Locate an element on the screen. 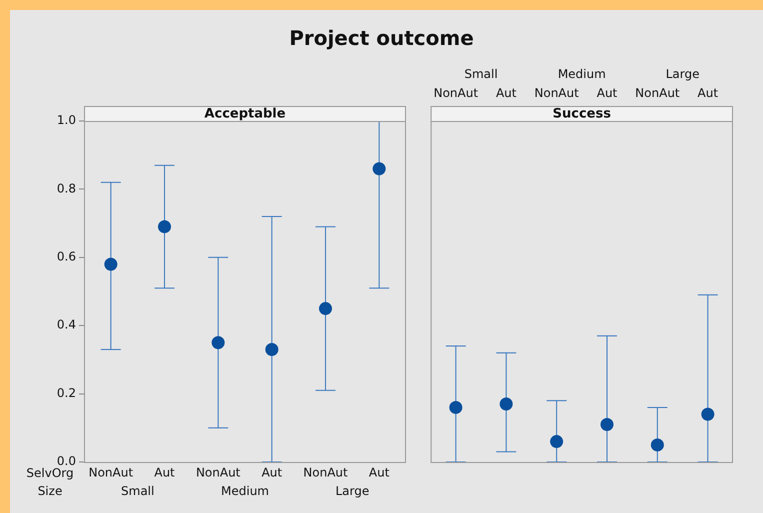 The width and height of the screenshot is (763, 513). y-tick-label: 0.8 is located at coordinates (66, 188).